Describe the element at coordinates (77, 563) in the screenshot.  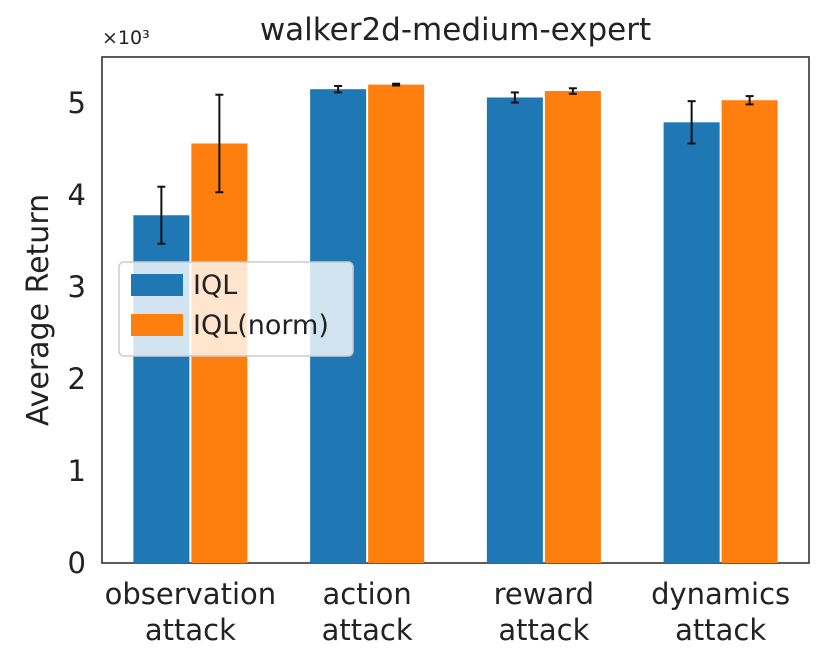
I see `y-tick-label: 0` at that location.